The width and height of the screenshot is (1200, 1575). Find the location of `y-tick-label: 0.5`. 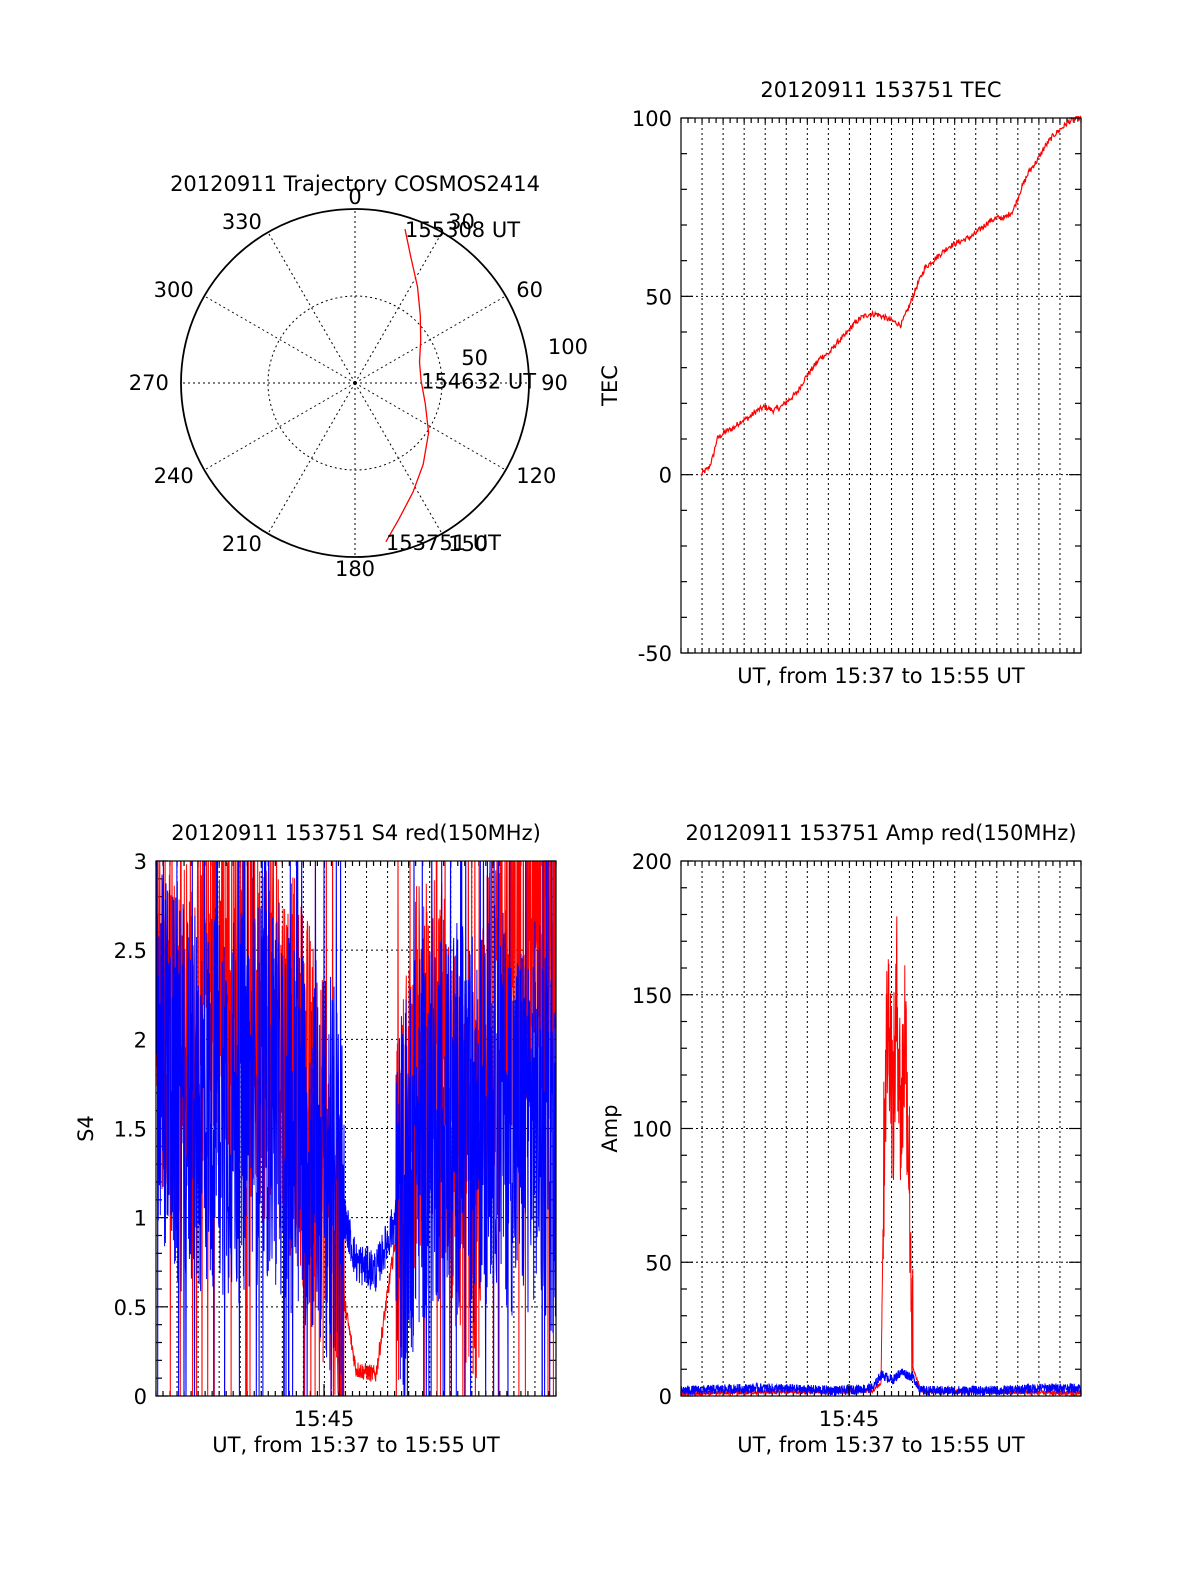

y-tick-label: 0.5 is located at coordinates (130, 1308).